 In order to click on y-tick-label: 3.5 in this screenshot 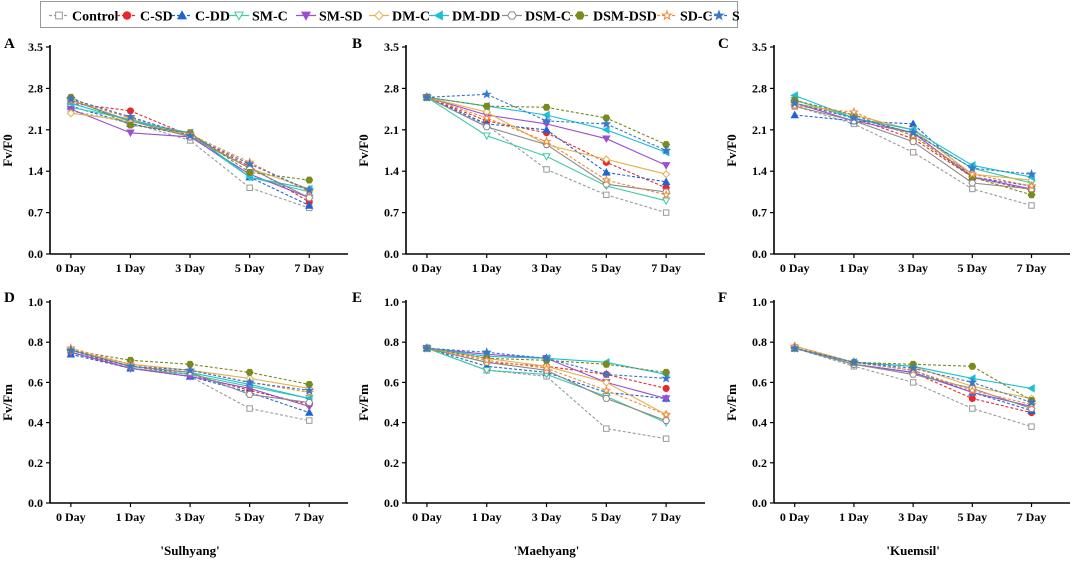, I will do `click(391, 47)`.